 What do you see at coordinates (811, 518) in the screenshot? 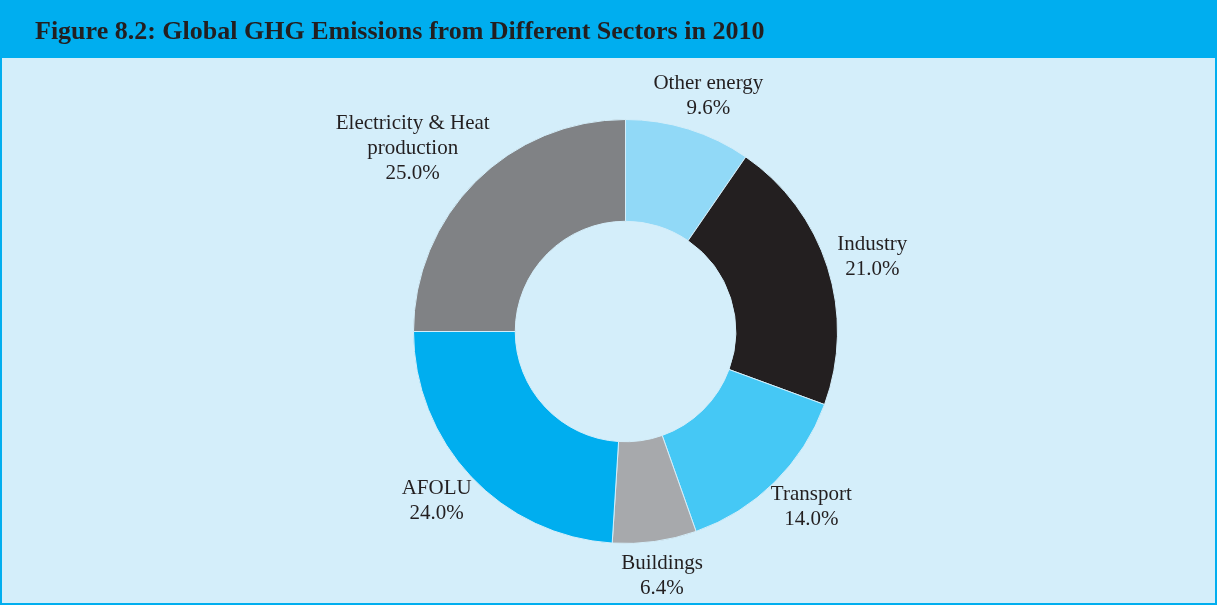
I see `data-label: 14.0%` at bounding box center [811, 518].